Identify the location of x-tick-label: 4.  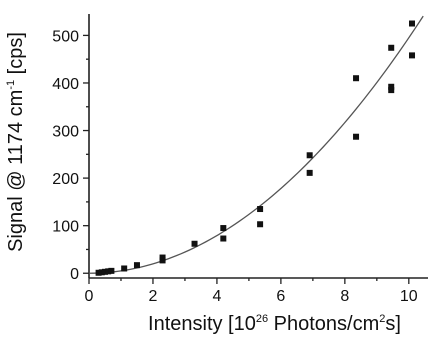
(216, 296).